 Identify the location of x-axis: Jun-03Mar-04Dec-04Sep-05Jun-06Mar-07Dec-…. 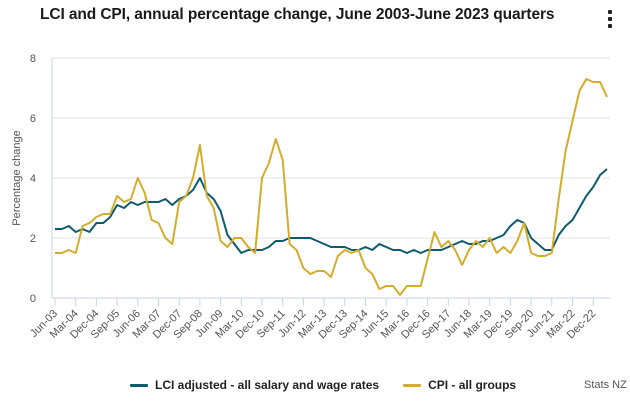
(319, 319).